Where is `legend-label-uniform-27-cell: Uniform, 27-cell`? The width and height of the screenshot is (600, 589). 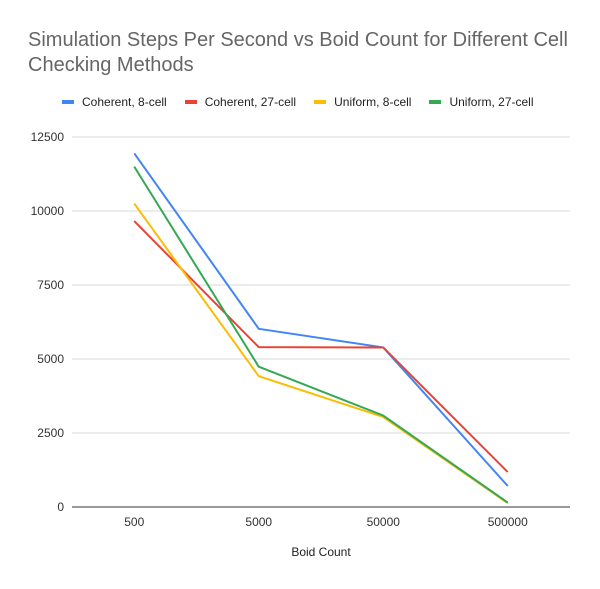
legend-label-uniform-27-cell: Uniform, 27-cell is located at coordinates (491, 102).